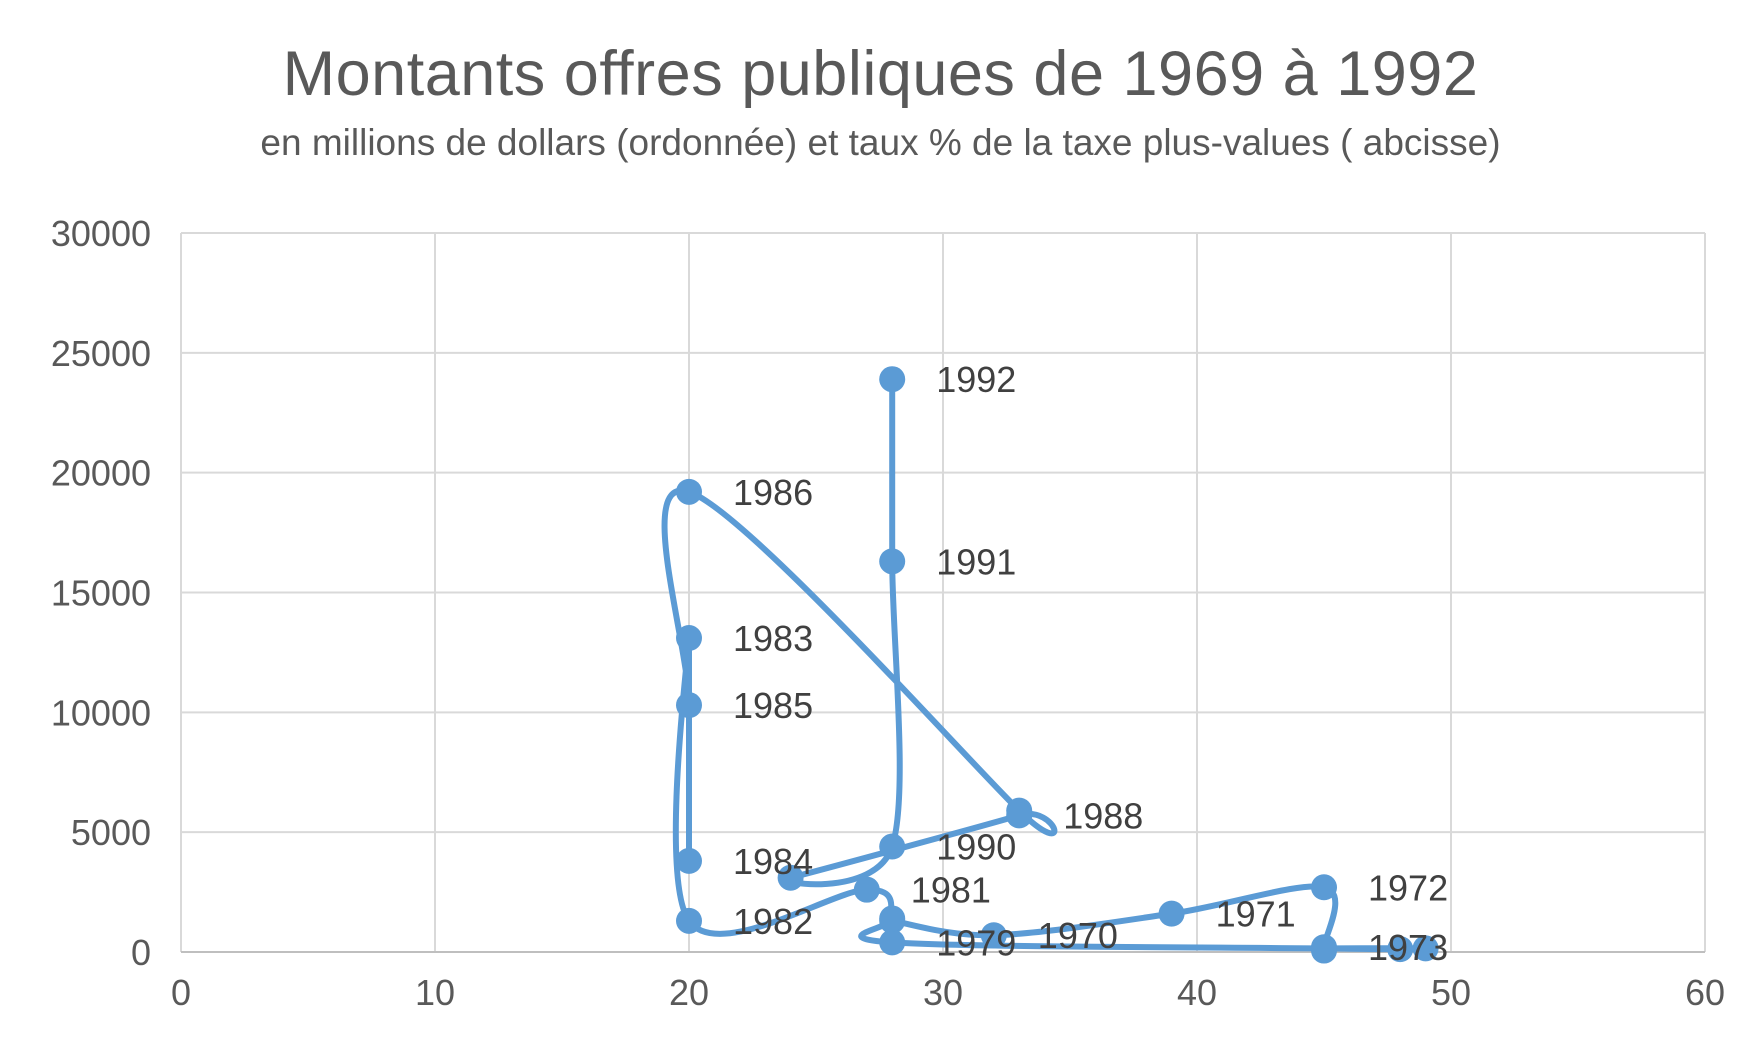 This screenshot has height=1050, width=1761. I want to click on data-label-1990: 1990, so click(976, 847).